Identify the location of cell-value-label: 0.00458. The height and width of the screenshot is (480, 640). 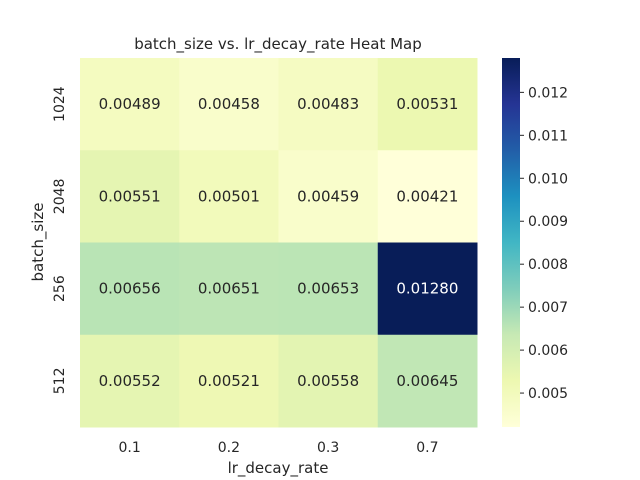
(229, 104).